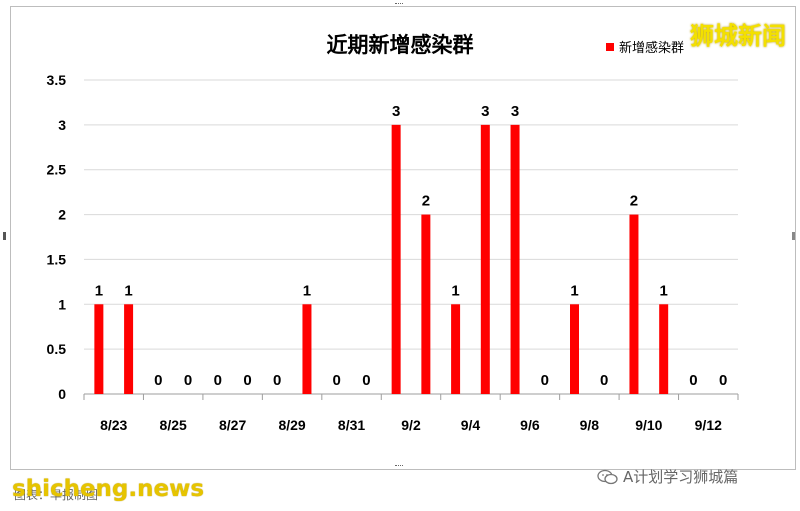 This screenshot has width=800, height=511. Describe the element at coordinates (610, 47) in the screenshot. I see `legend-swatch` at that location.